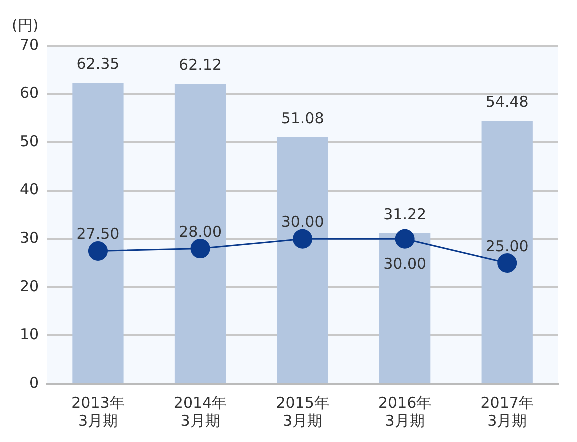 Image resolution: width=577 pixels, height=442 pixels. I want to click on data-label: 27.50, so click(98, 234).